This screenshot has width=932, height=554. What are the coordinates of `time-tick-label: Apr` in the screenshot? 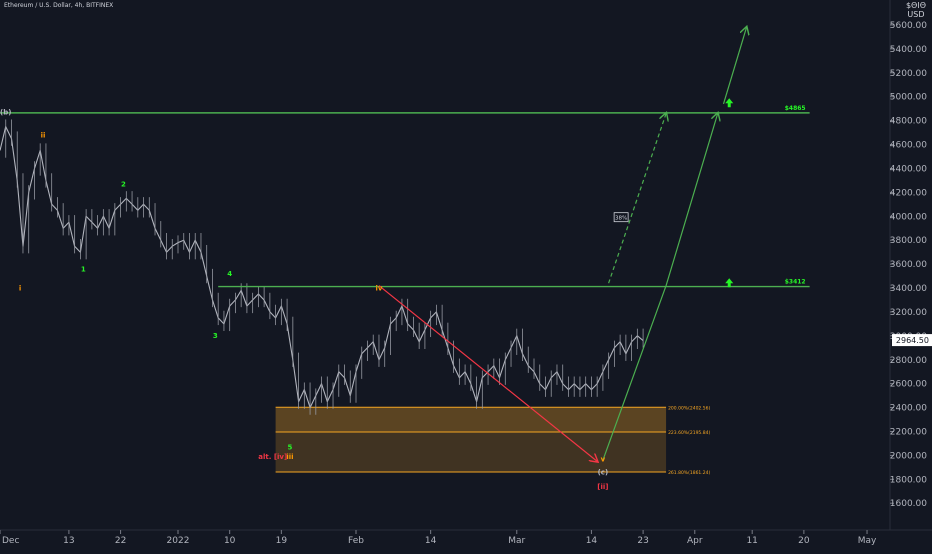 It's located at (695, 541).